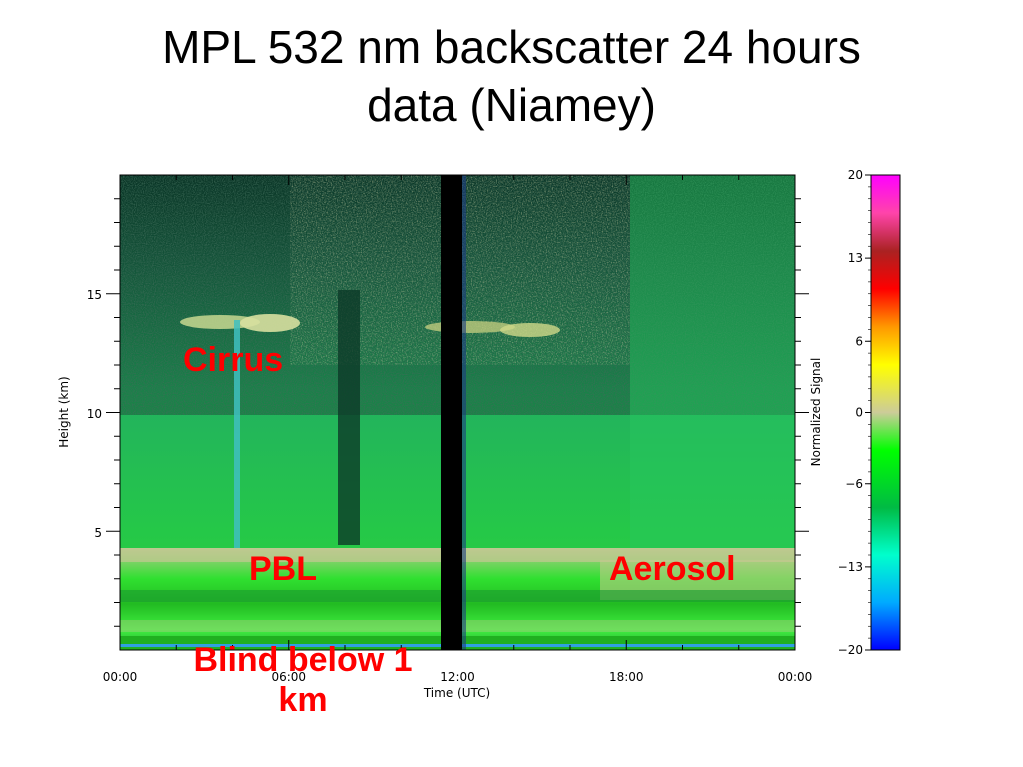 The height and width of the screenshot is (767, 1023). I want to click on colorbar-tick-label: −20, so click(850, 650).